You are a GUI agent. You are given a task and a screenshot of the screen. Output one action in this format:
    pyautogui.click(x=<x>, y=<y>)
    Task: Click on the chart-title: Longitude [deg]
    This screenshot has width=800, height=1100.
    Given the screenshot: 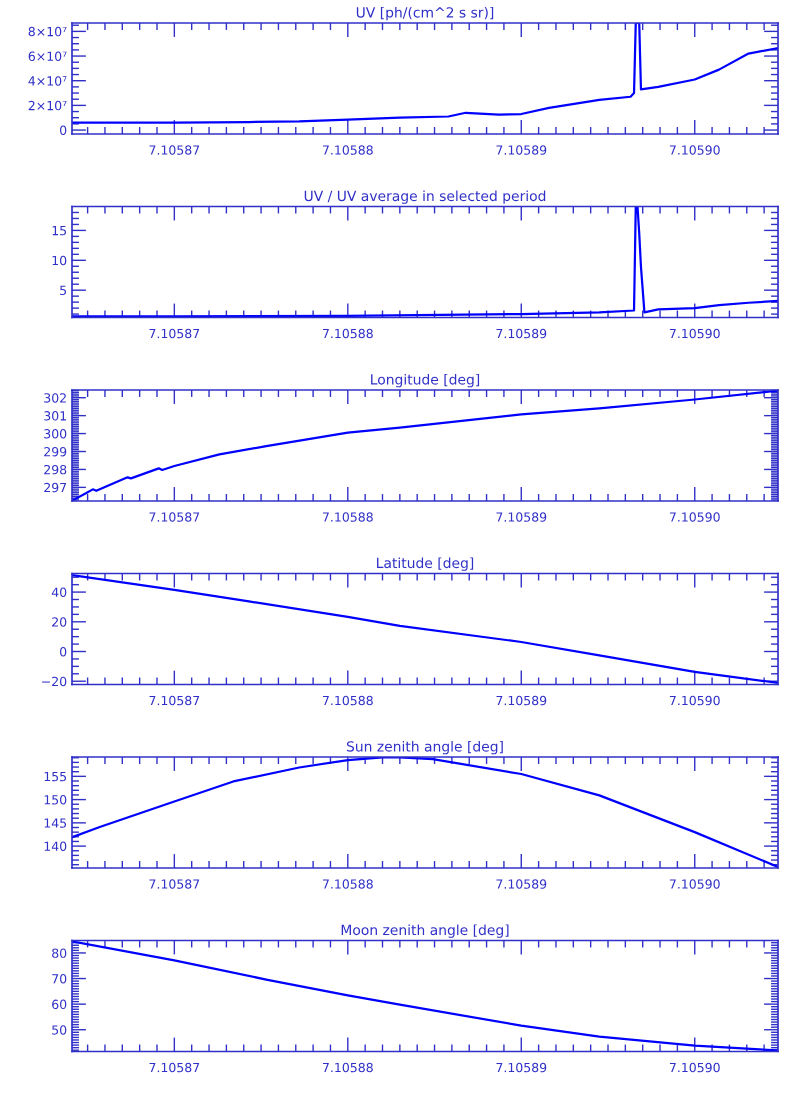 What is the action you would take?
    pyautogui.click(x=425, y=380)
    